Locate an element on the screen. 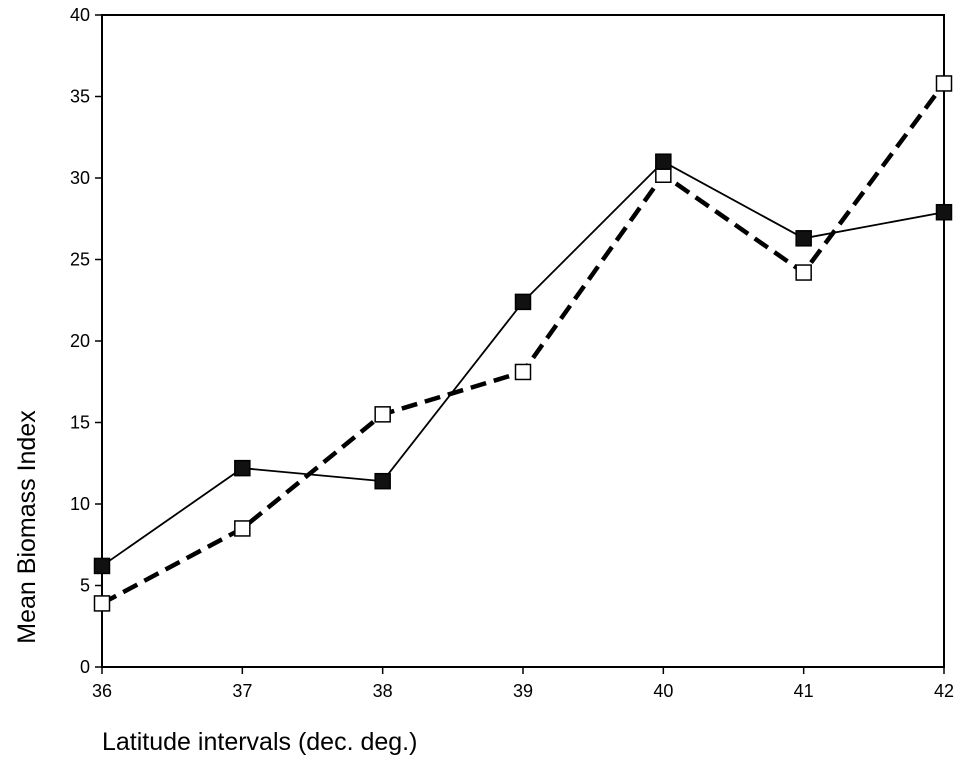 The height and width of the screenshot is (782, 962). y-tick-label: 30 is located at coordinates (80, 178).